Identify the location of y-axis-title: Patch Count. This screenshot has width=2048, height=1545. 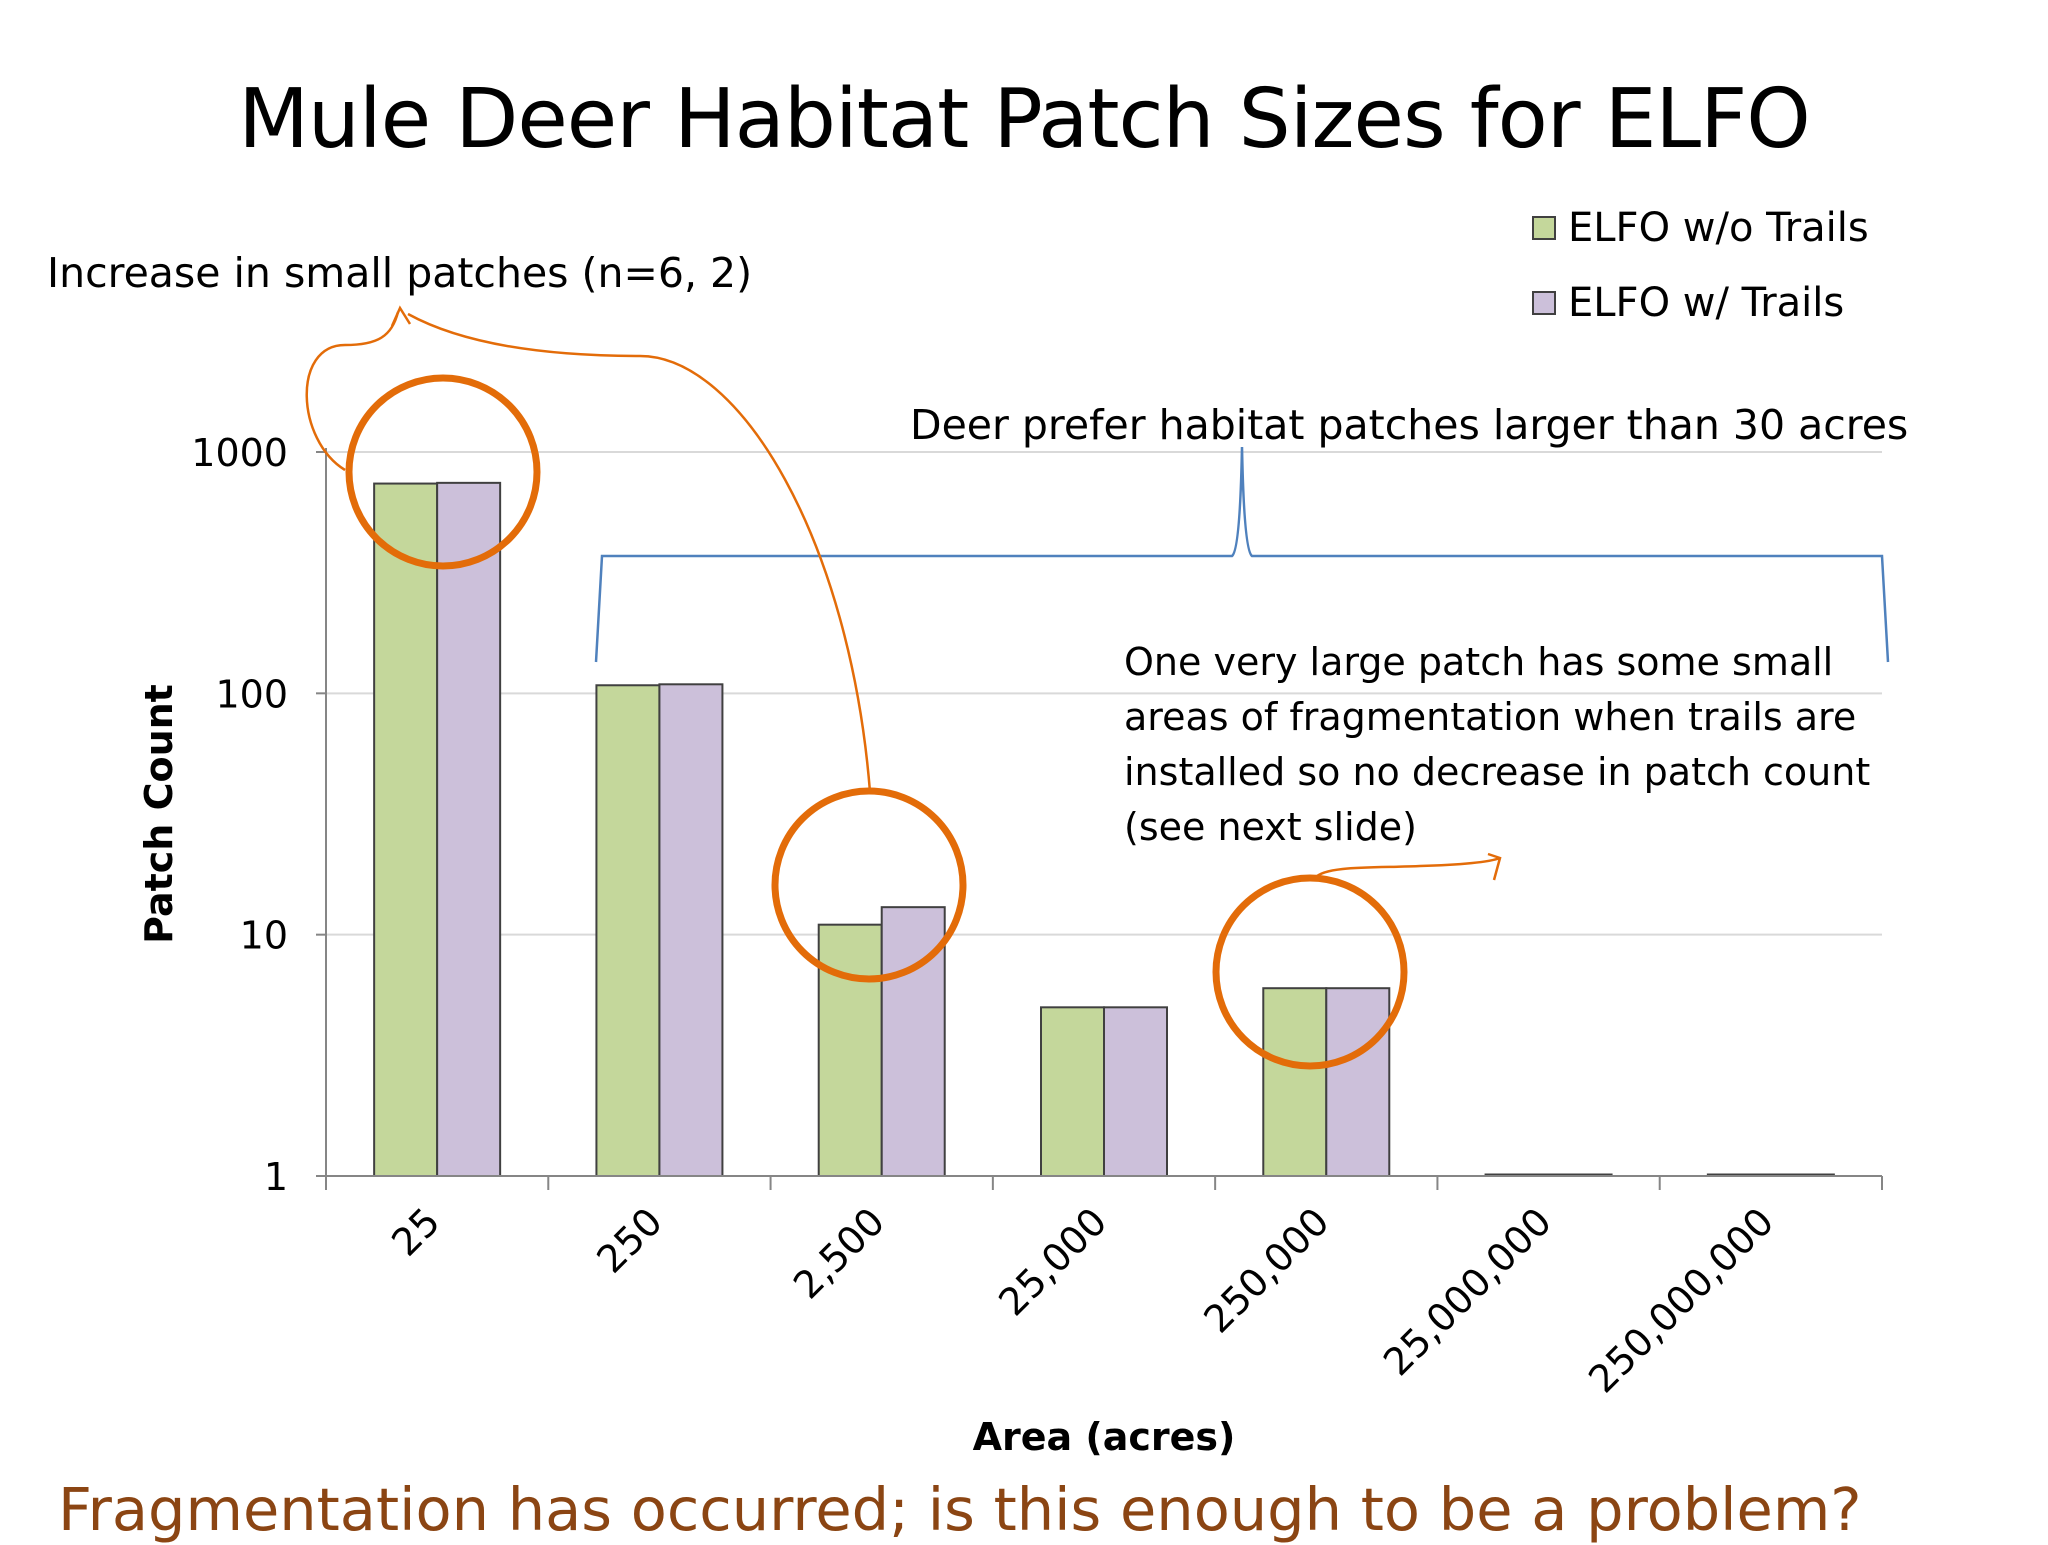
(159, 814).